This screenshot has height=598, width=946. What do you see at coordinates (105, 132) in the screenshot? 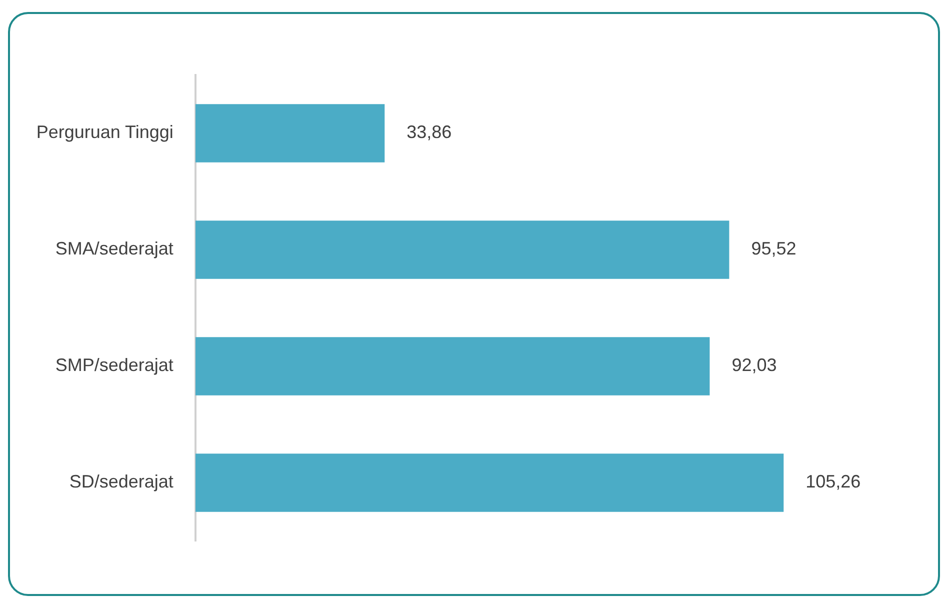
I see `y-tick-label: Perguruan Tinggi` at bounding box center [105, 132].